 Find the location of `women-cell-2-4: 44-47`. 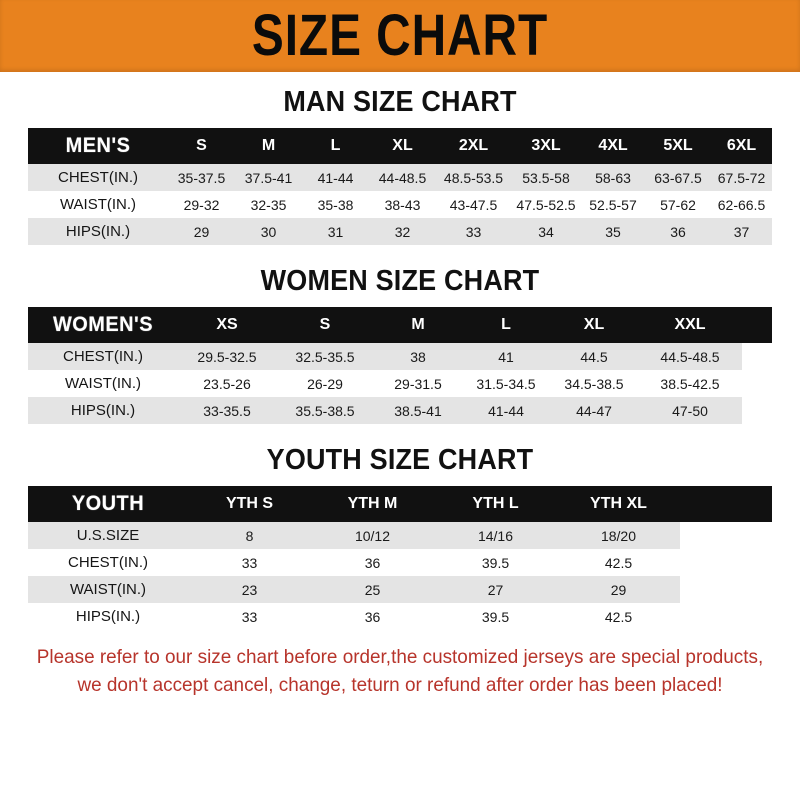

women-cell-2-4: 44-47 is located at coordinates (594, 410).